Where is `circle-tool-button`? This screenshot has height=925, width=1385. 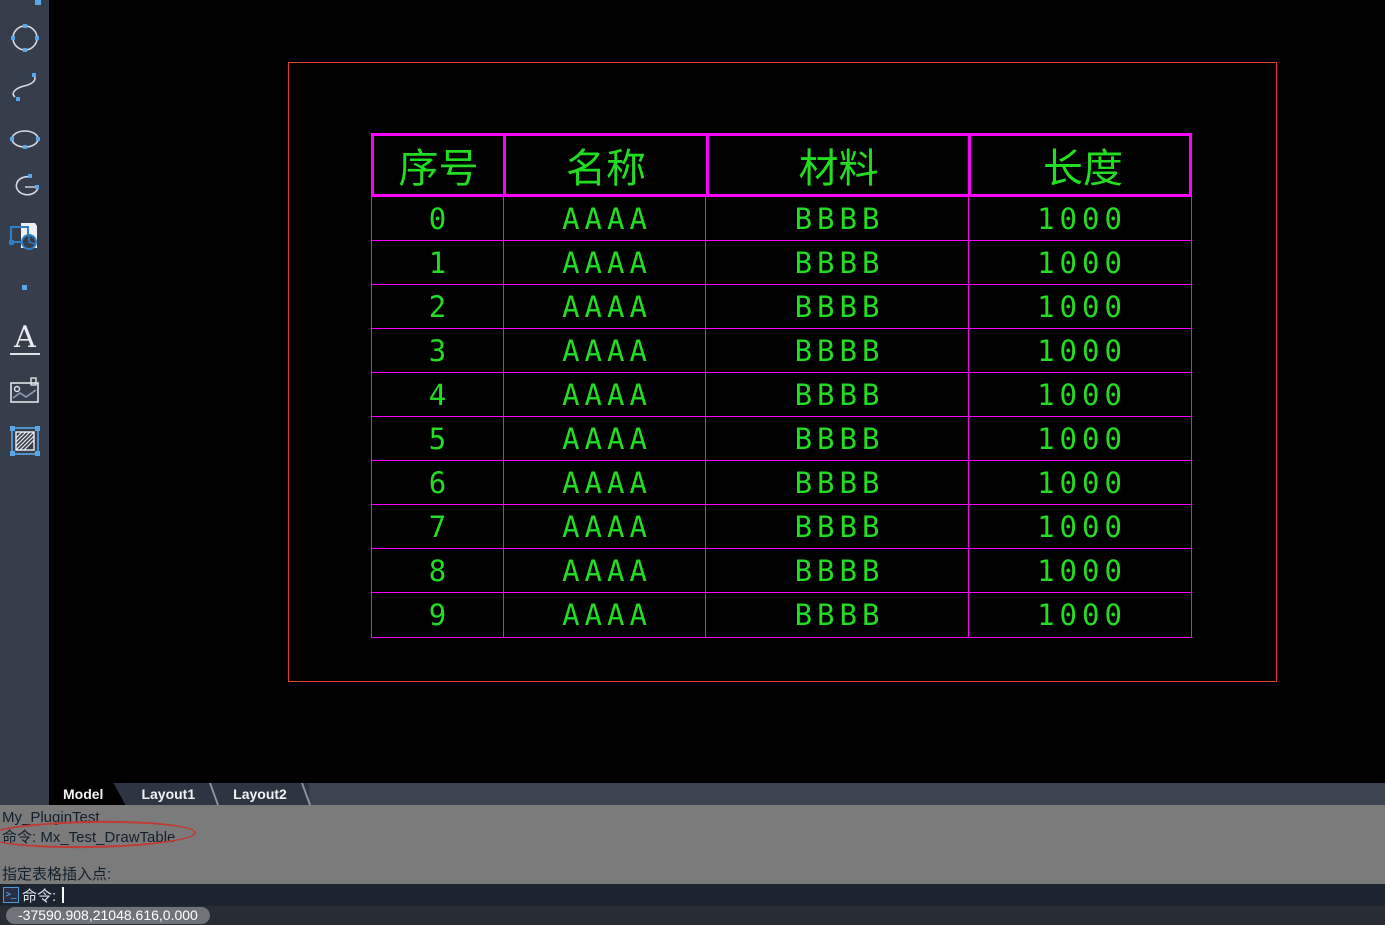 circle-tool-button is located at coordinates (25, 38).